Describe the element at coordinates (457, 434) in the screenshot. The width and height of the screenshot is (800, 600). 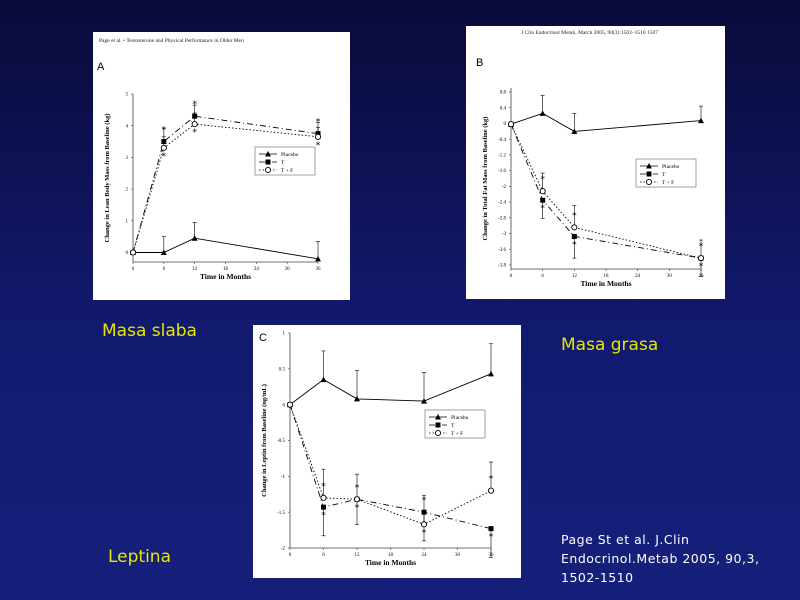
I see `legend-label: T + F` at that location.